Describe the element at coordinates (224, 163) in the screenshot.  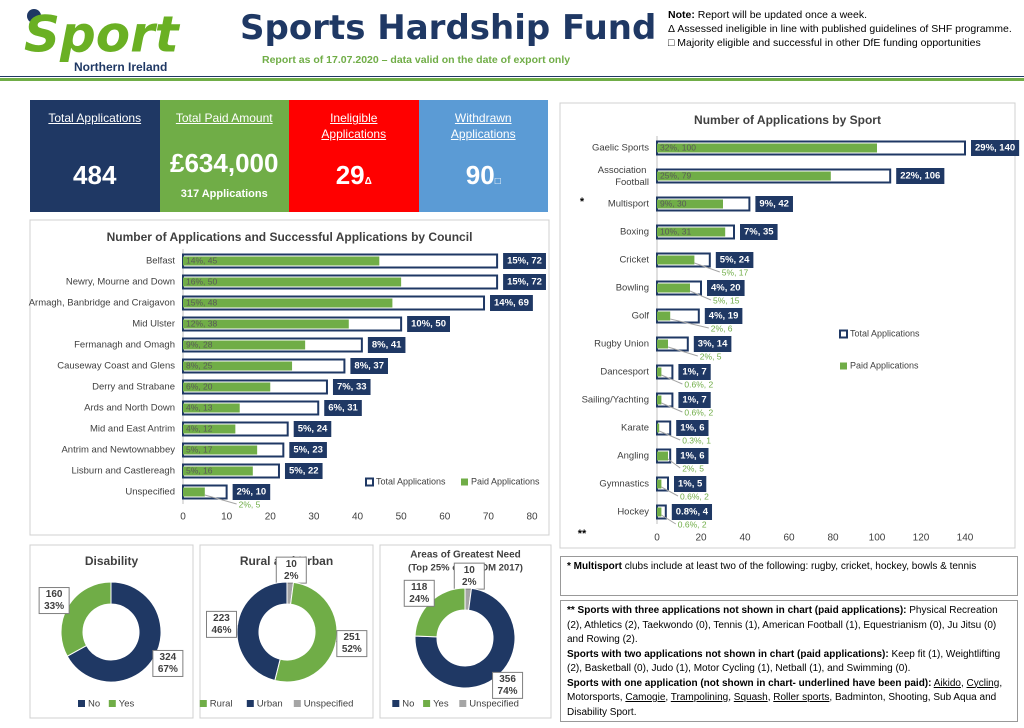
I see `kpi-value: £634,000` at that location.